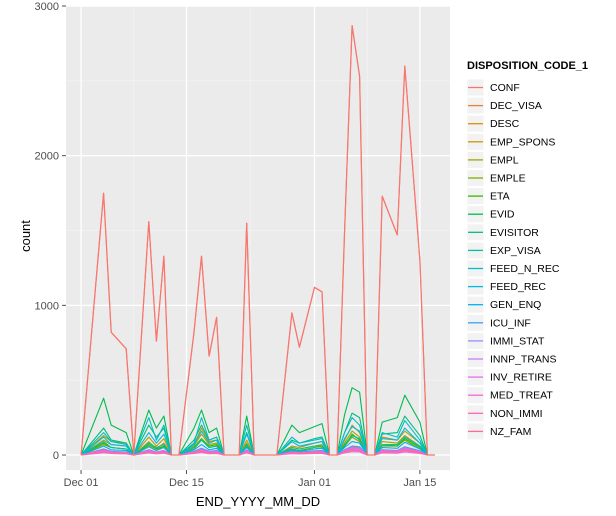 The image size is (616, 516). What do you see at coordinates (515, 251) in the screenshot?
I see `legend-label: EXP_VISA` at bounding box center [515, 251].